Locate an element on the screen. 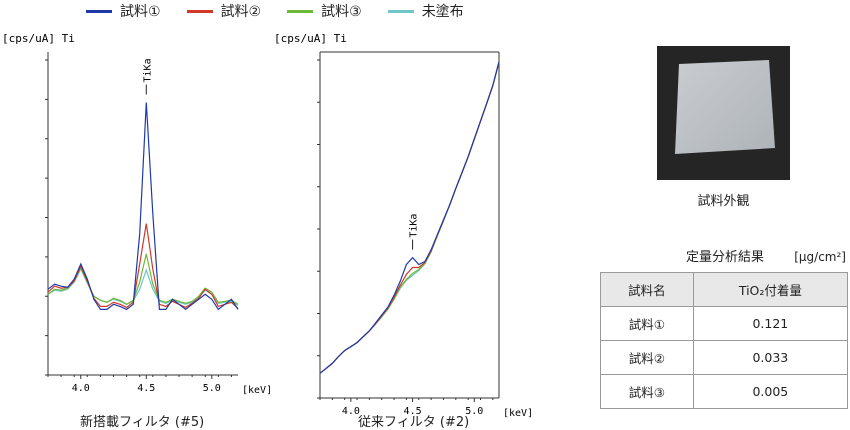 This screenshot has height=430, width=850. sample-photo is located at coordinates (723, 113).